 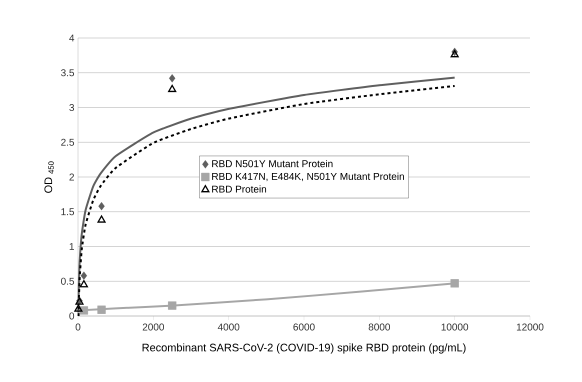 I want to click on y-tick-label: 0.5, so click(x=67, y=281).